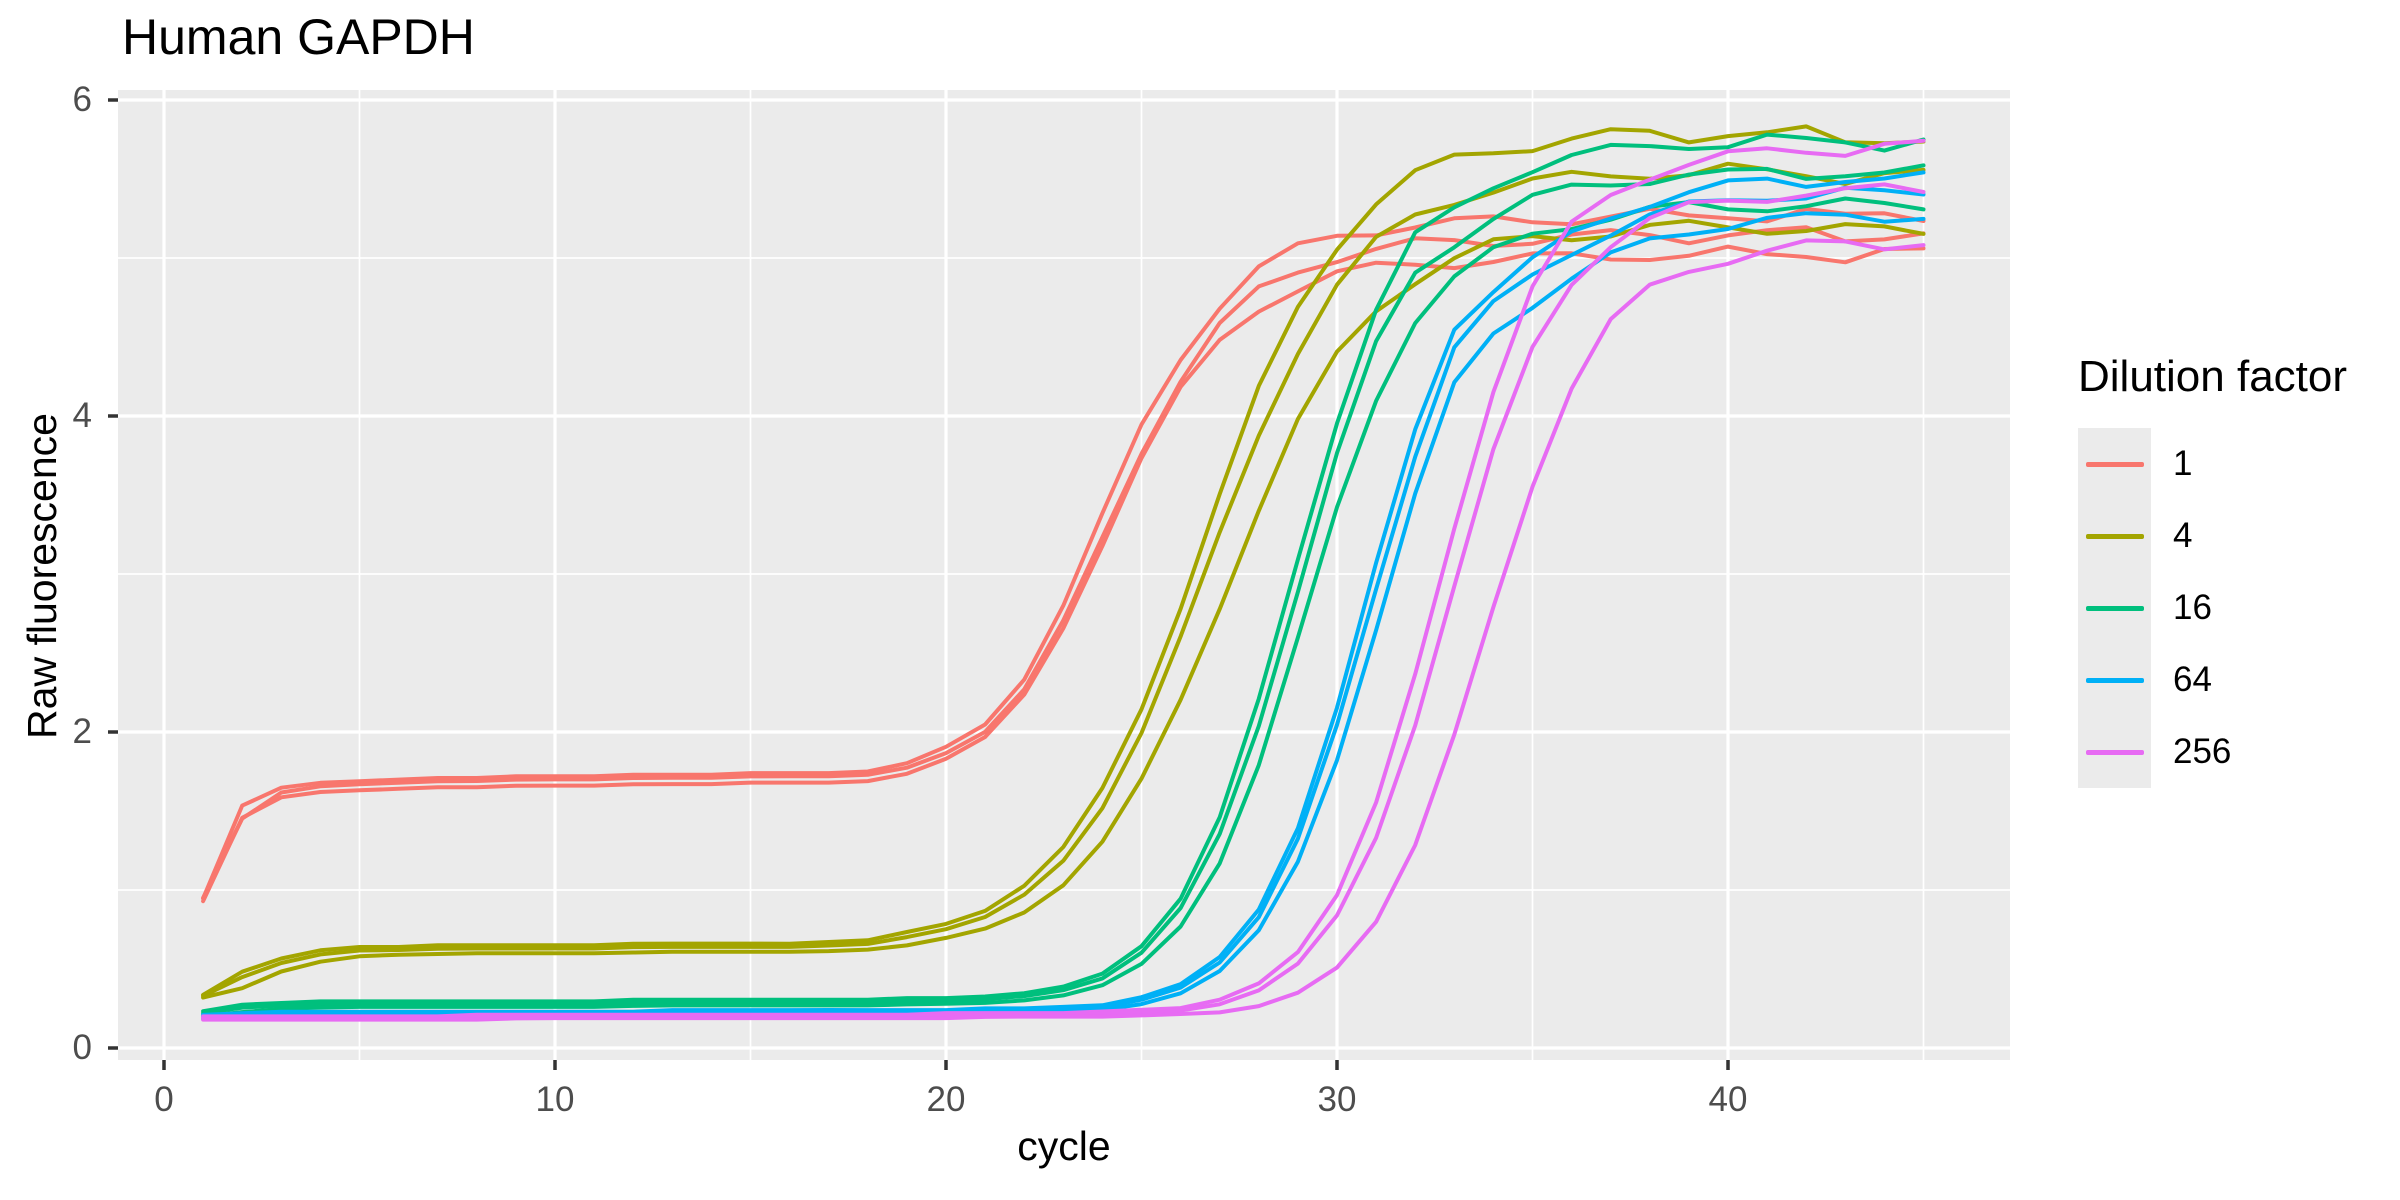  Describe the element at coordinates (1728, 1099) in the screenshot. I see `x-tick-label-40: 40` at that location.